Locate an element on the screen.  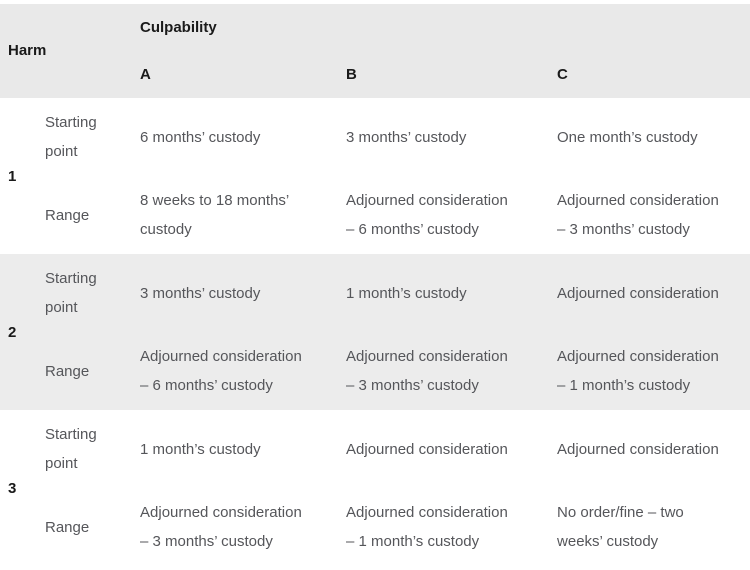
column-header-c: C is located at coordinates (562, 74).